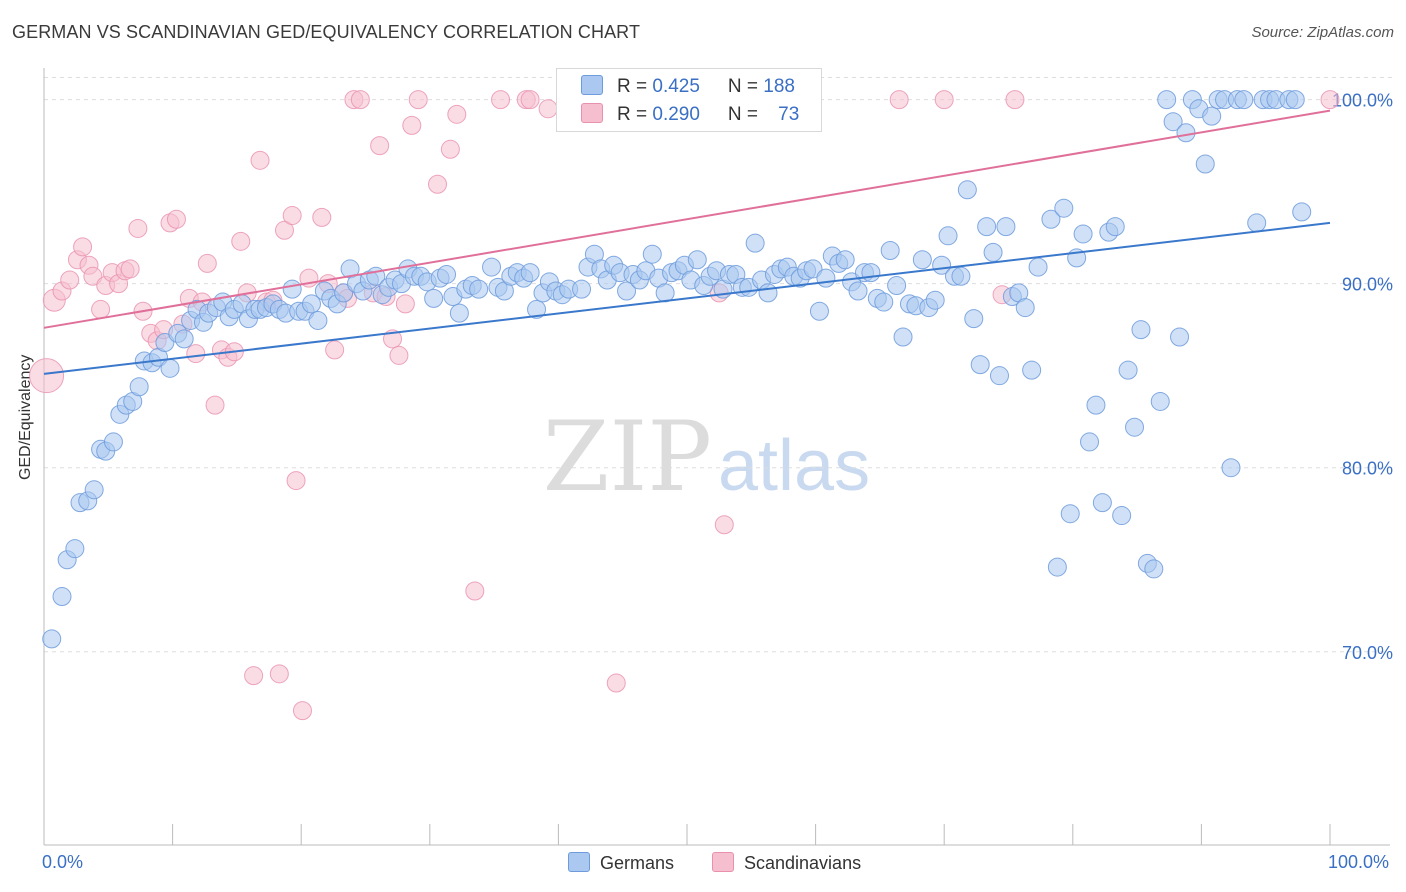 The height and width of the screenshot is (892, 1406). Describe the element at coordinates (1367, 285) in the screenshot. I see `y-tick-label: 90.0%` at that location.